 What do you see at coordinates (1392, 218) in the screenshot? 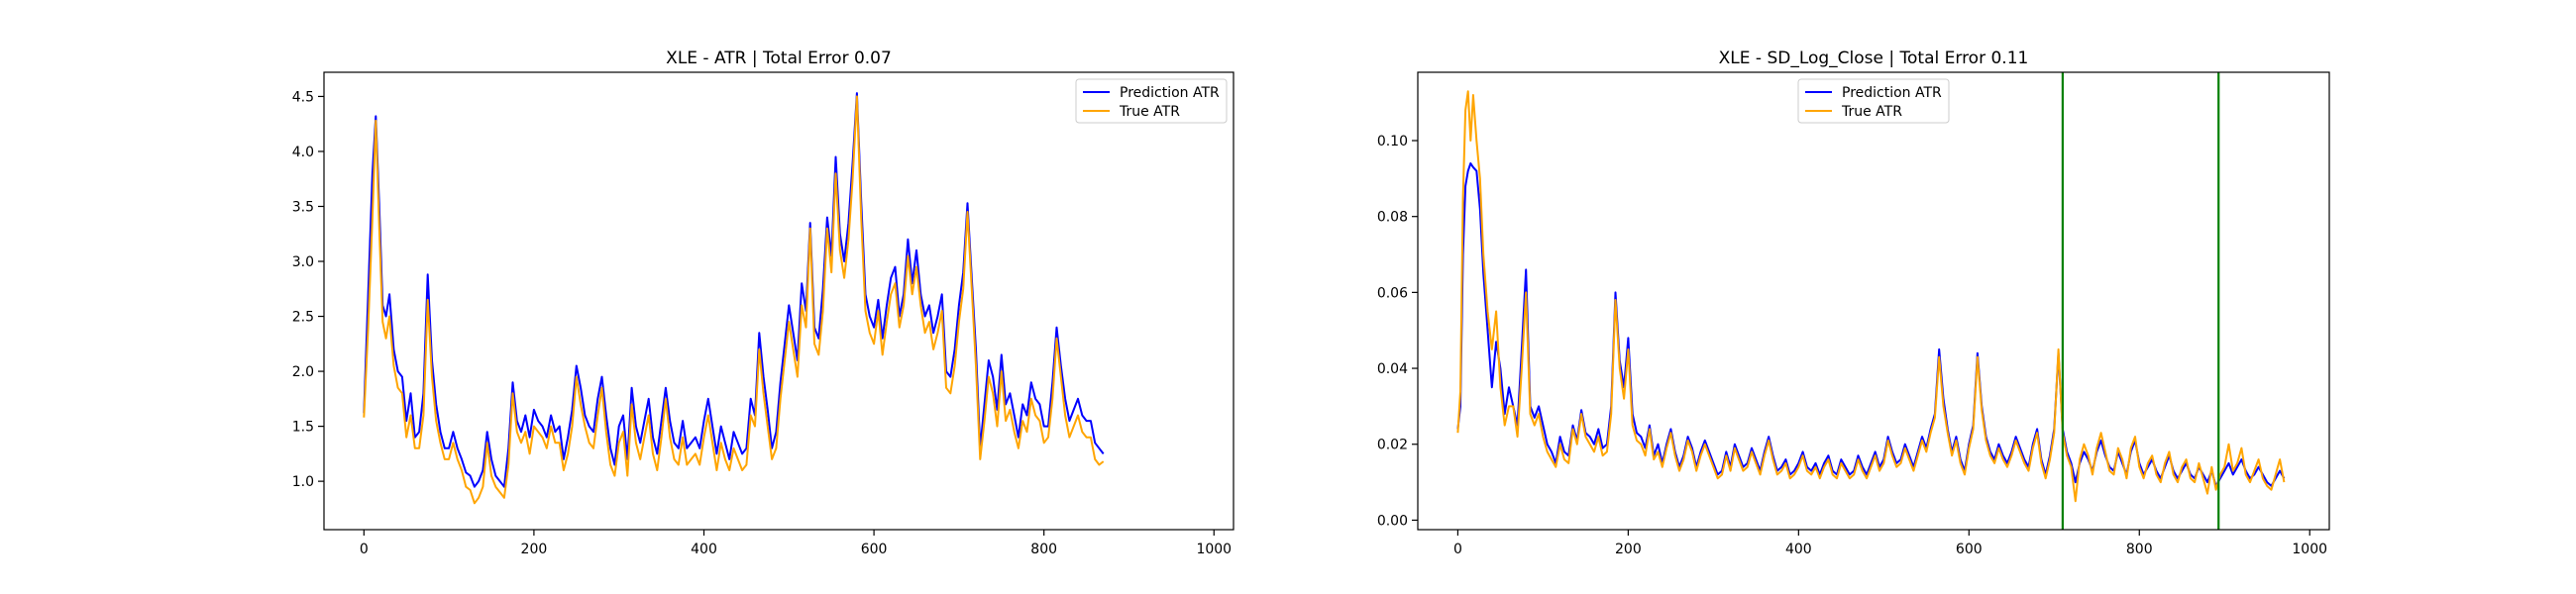
I see `y-tick-label: 0.08` at bounding box center [1392, 218].